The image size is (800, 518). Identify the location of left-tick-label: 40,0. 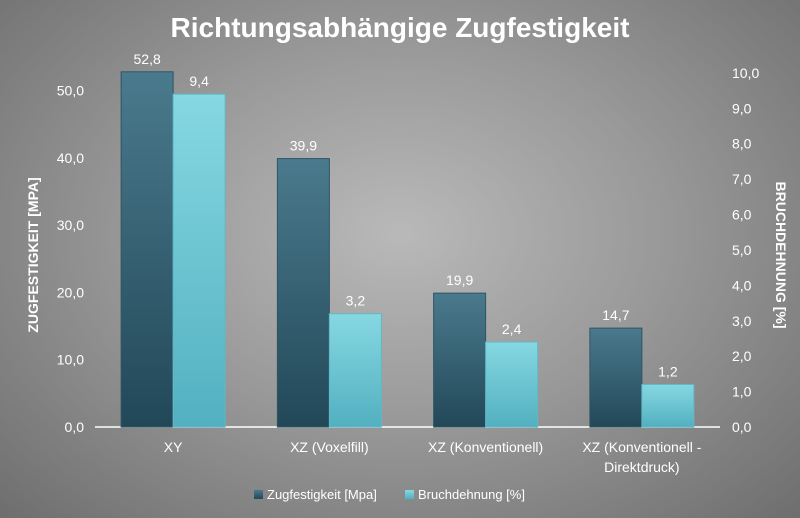
(70, 158).